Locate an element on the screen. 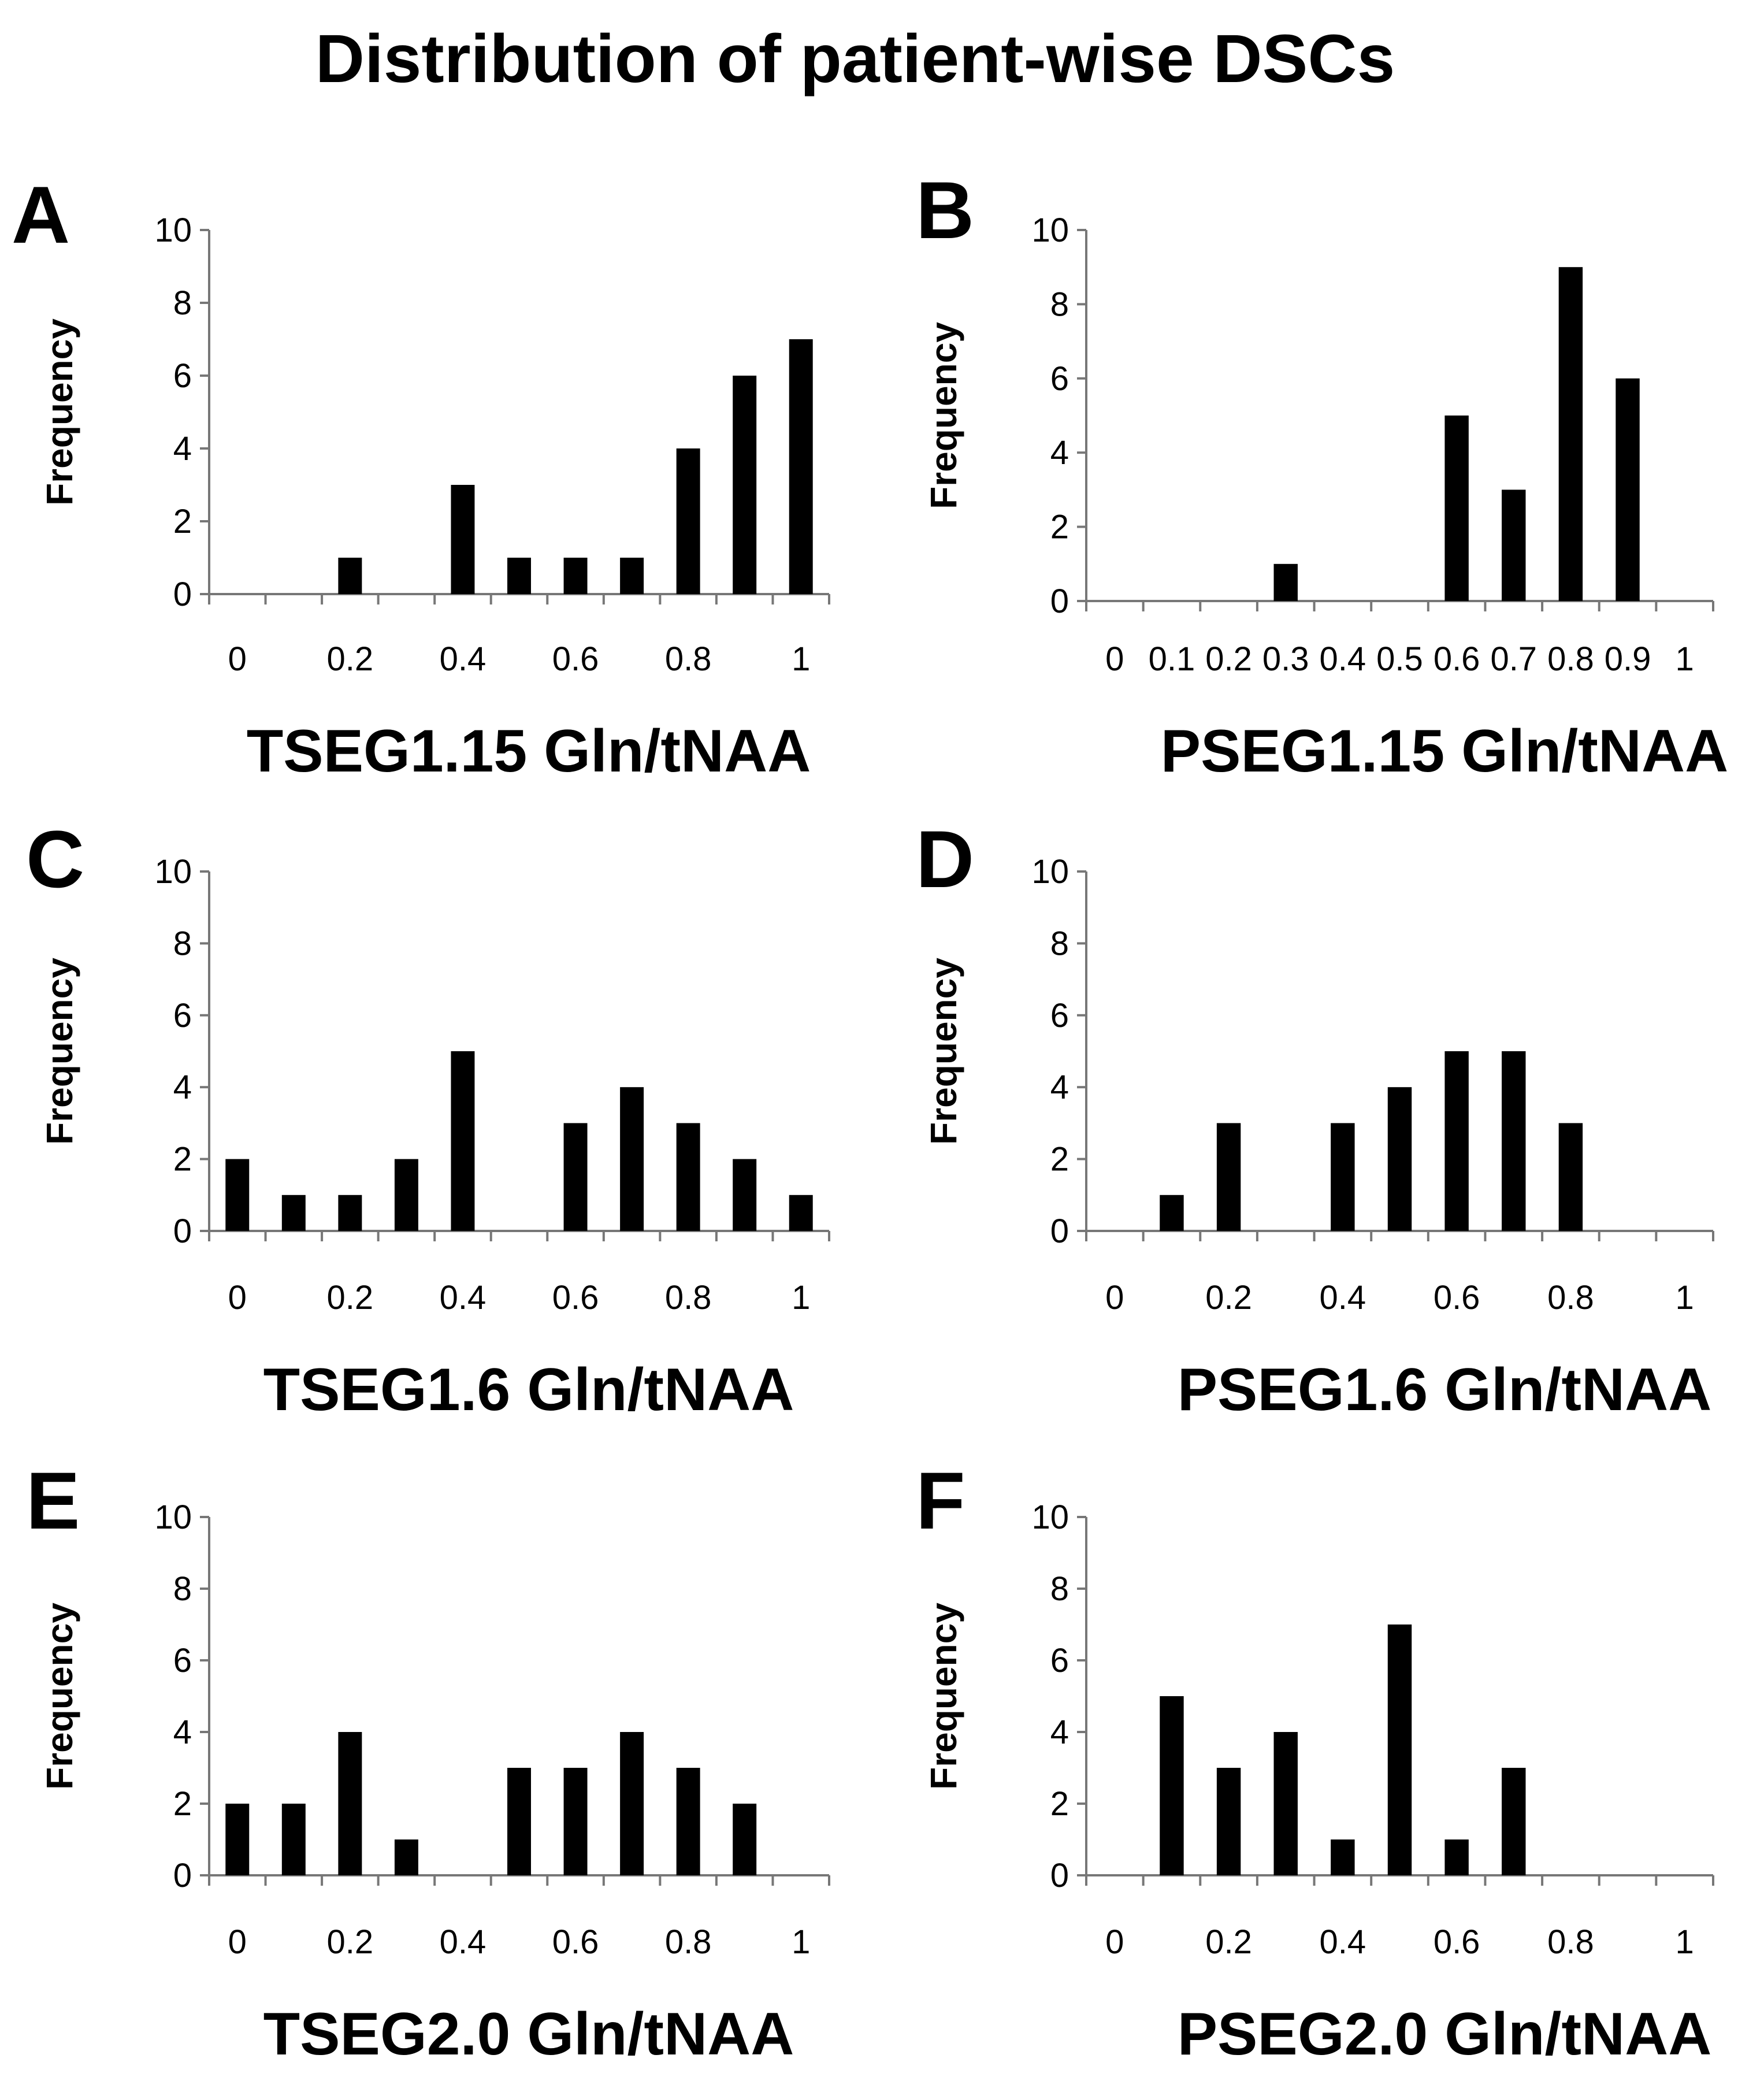 The height and width of the screenshot is (2077, 1764). panel-letter: F is located at coordinates (940, 1500).